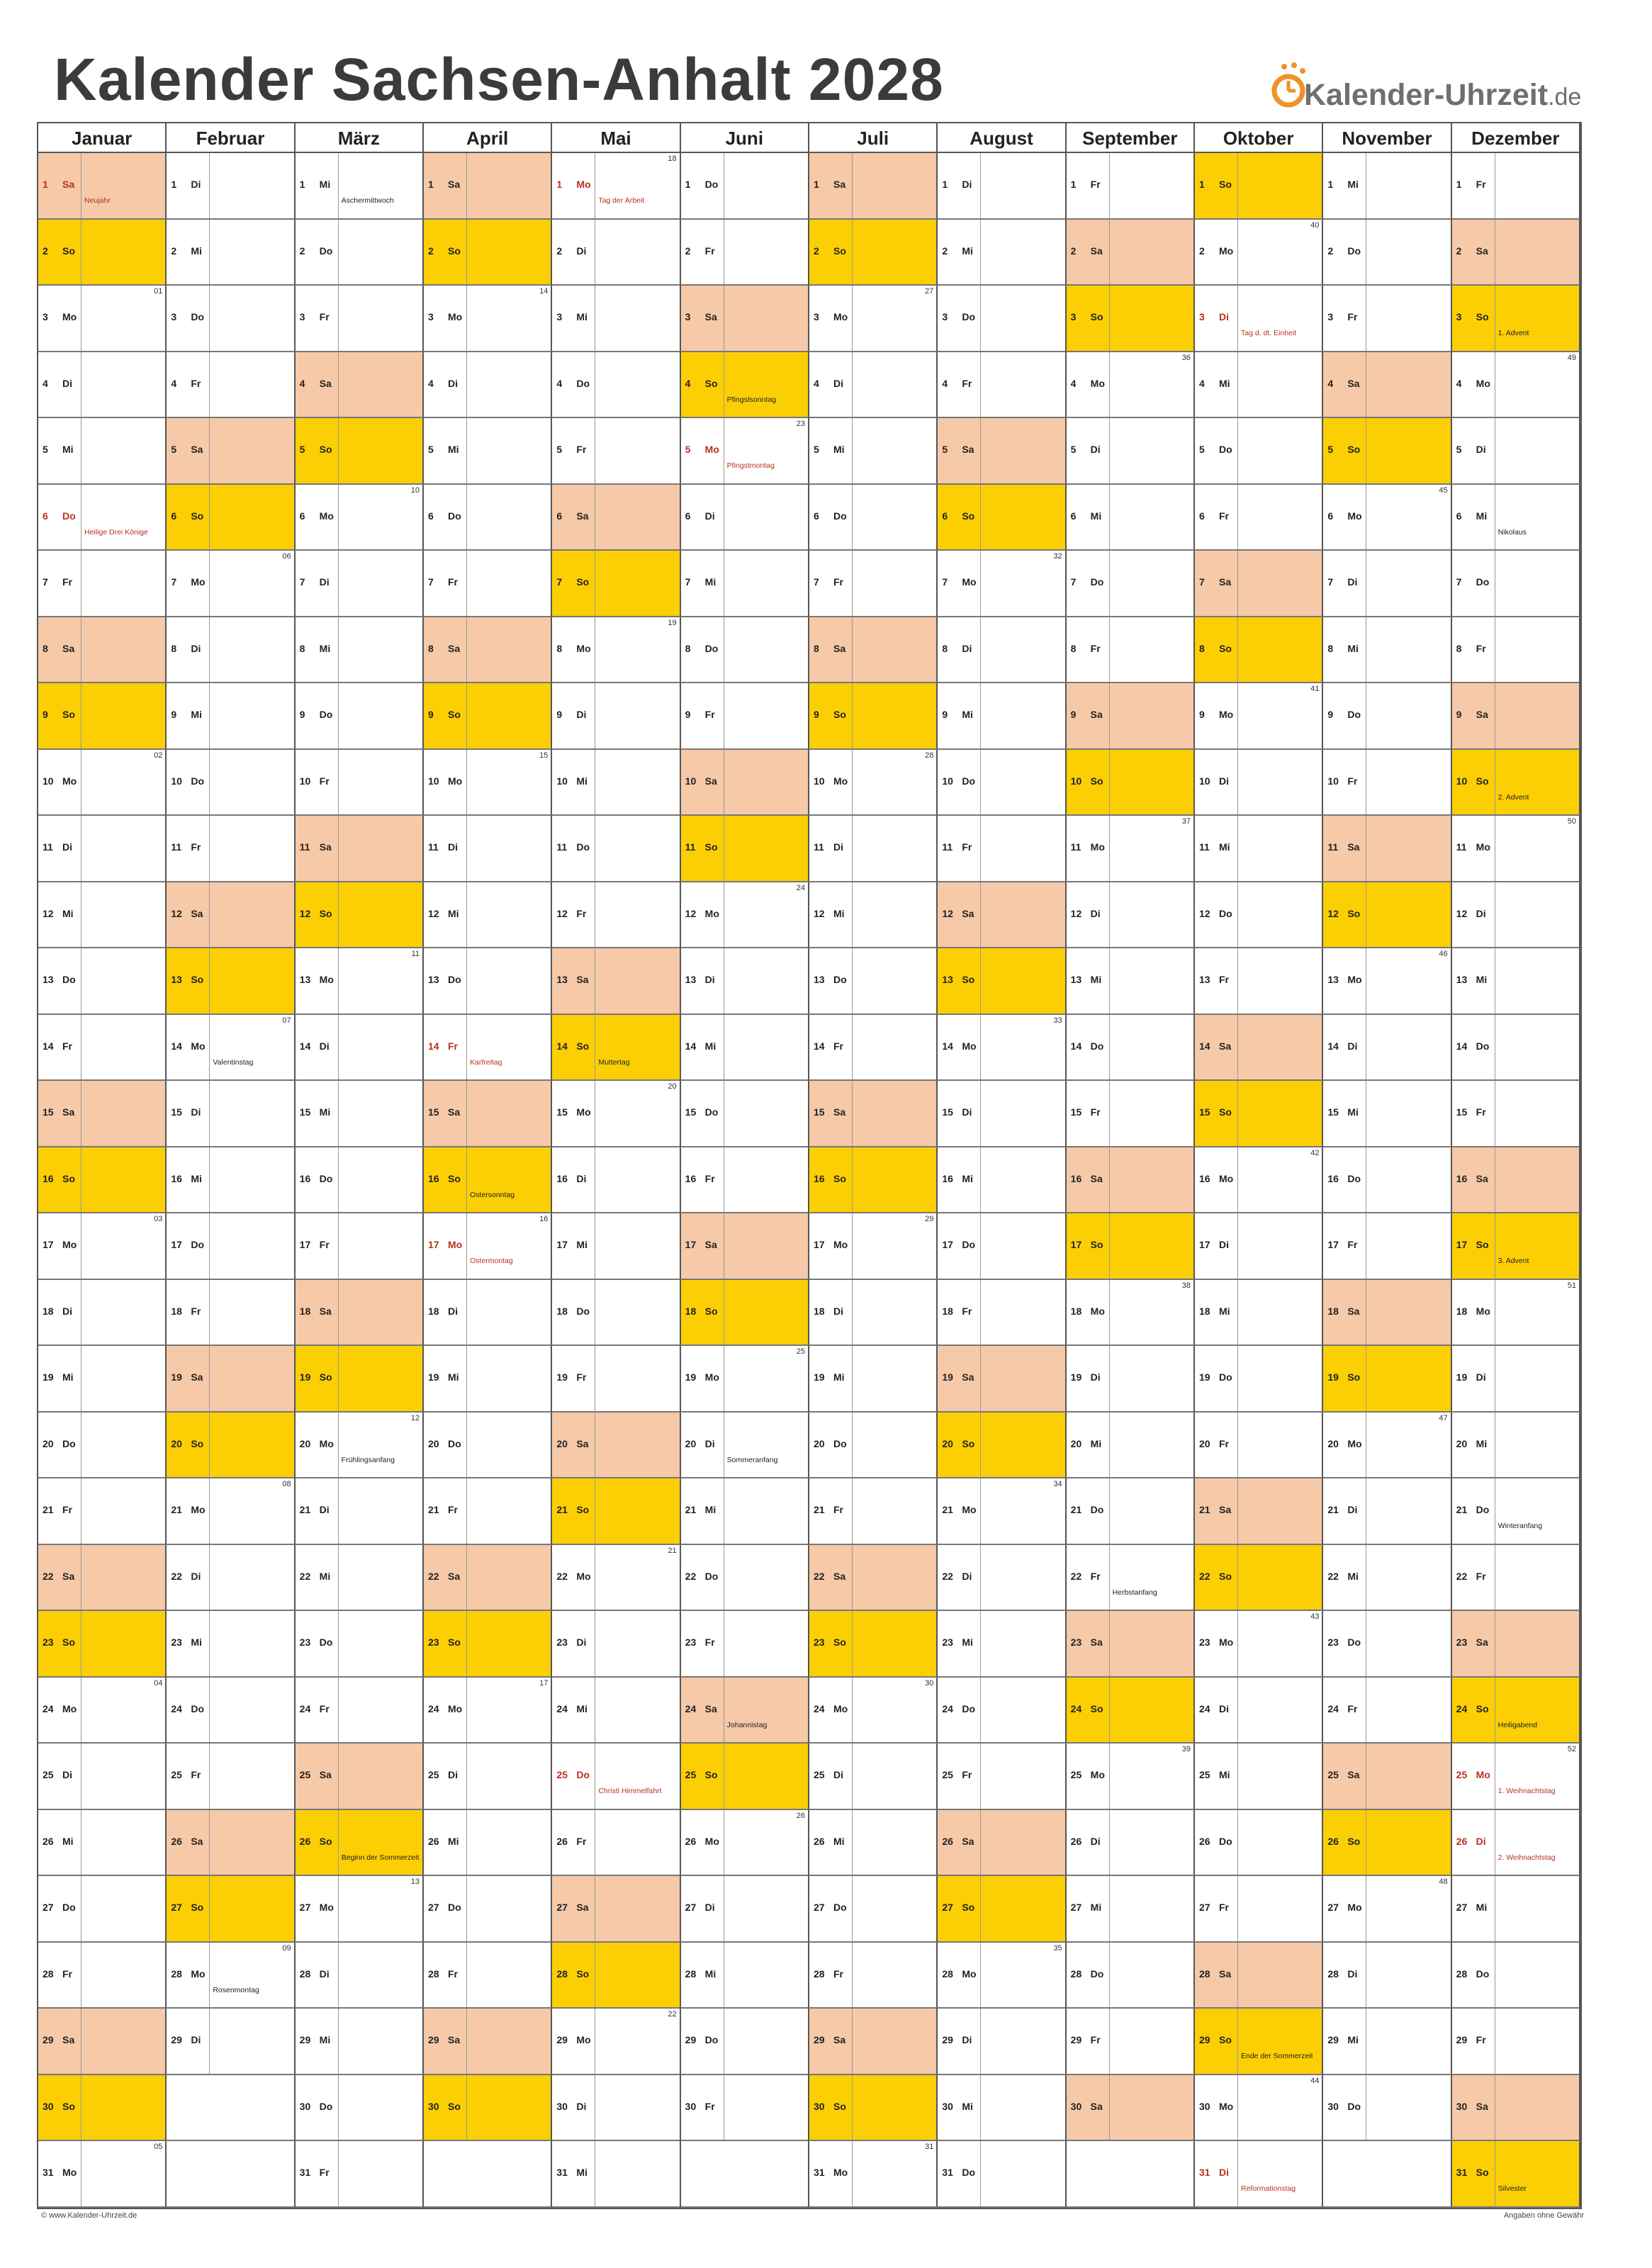  What do you see at coordinates (702, 517) in the screenshot?
I see `day-label-area: 6 Di` at bounding box center [702, 517].